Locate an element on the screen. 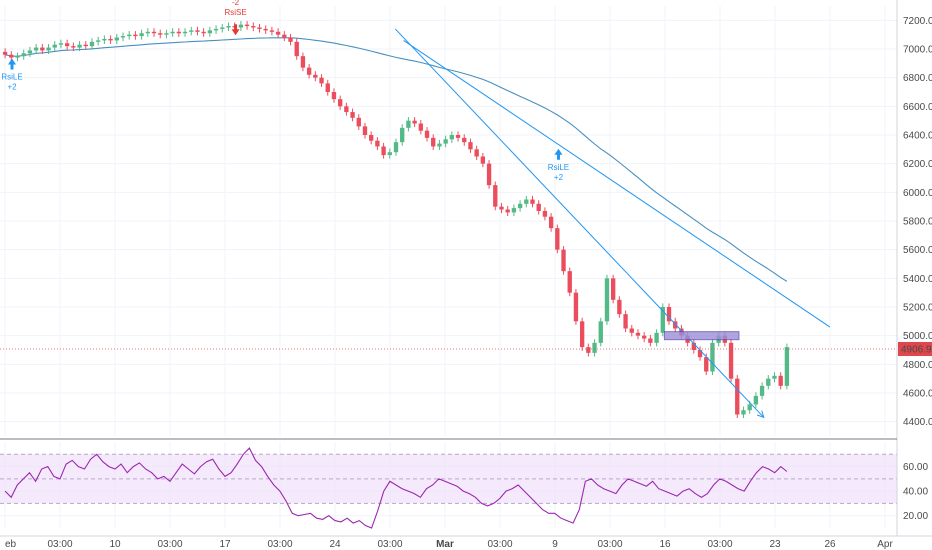 The image size is (932, 550). time-tick-label: eb is located at coordinates (11, 544).